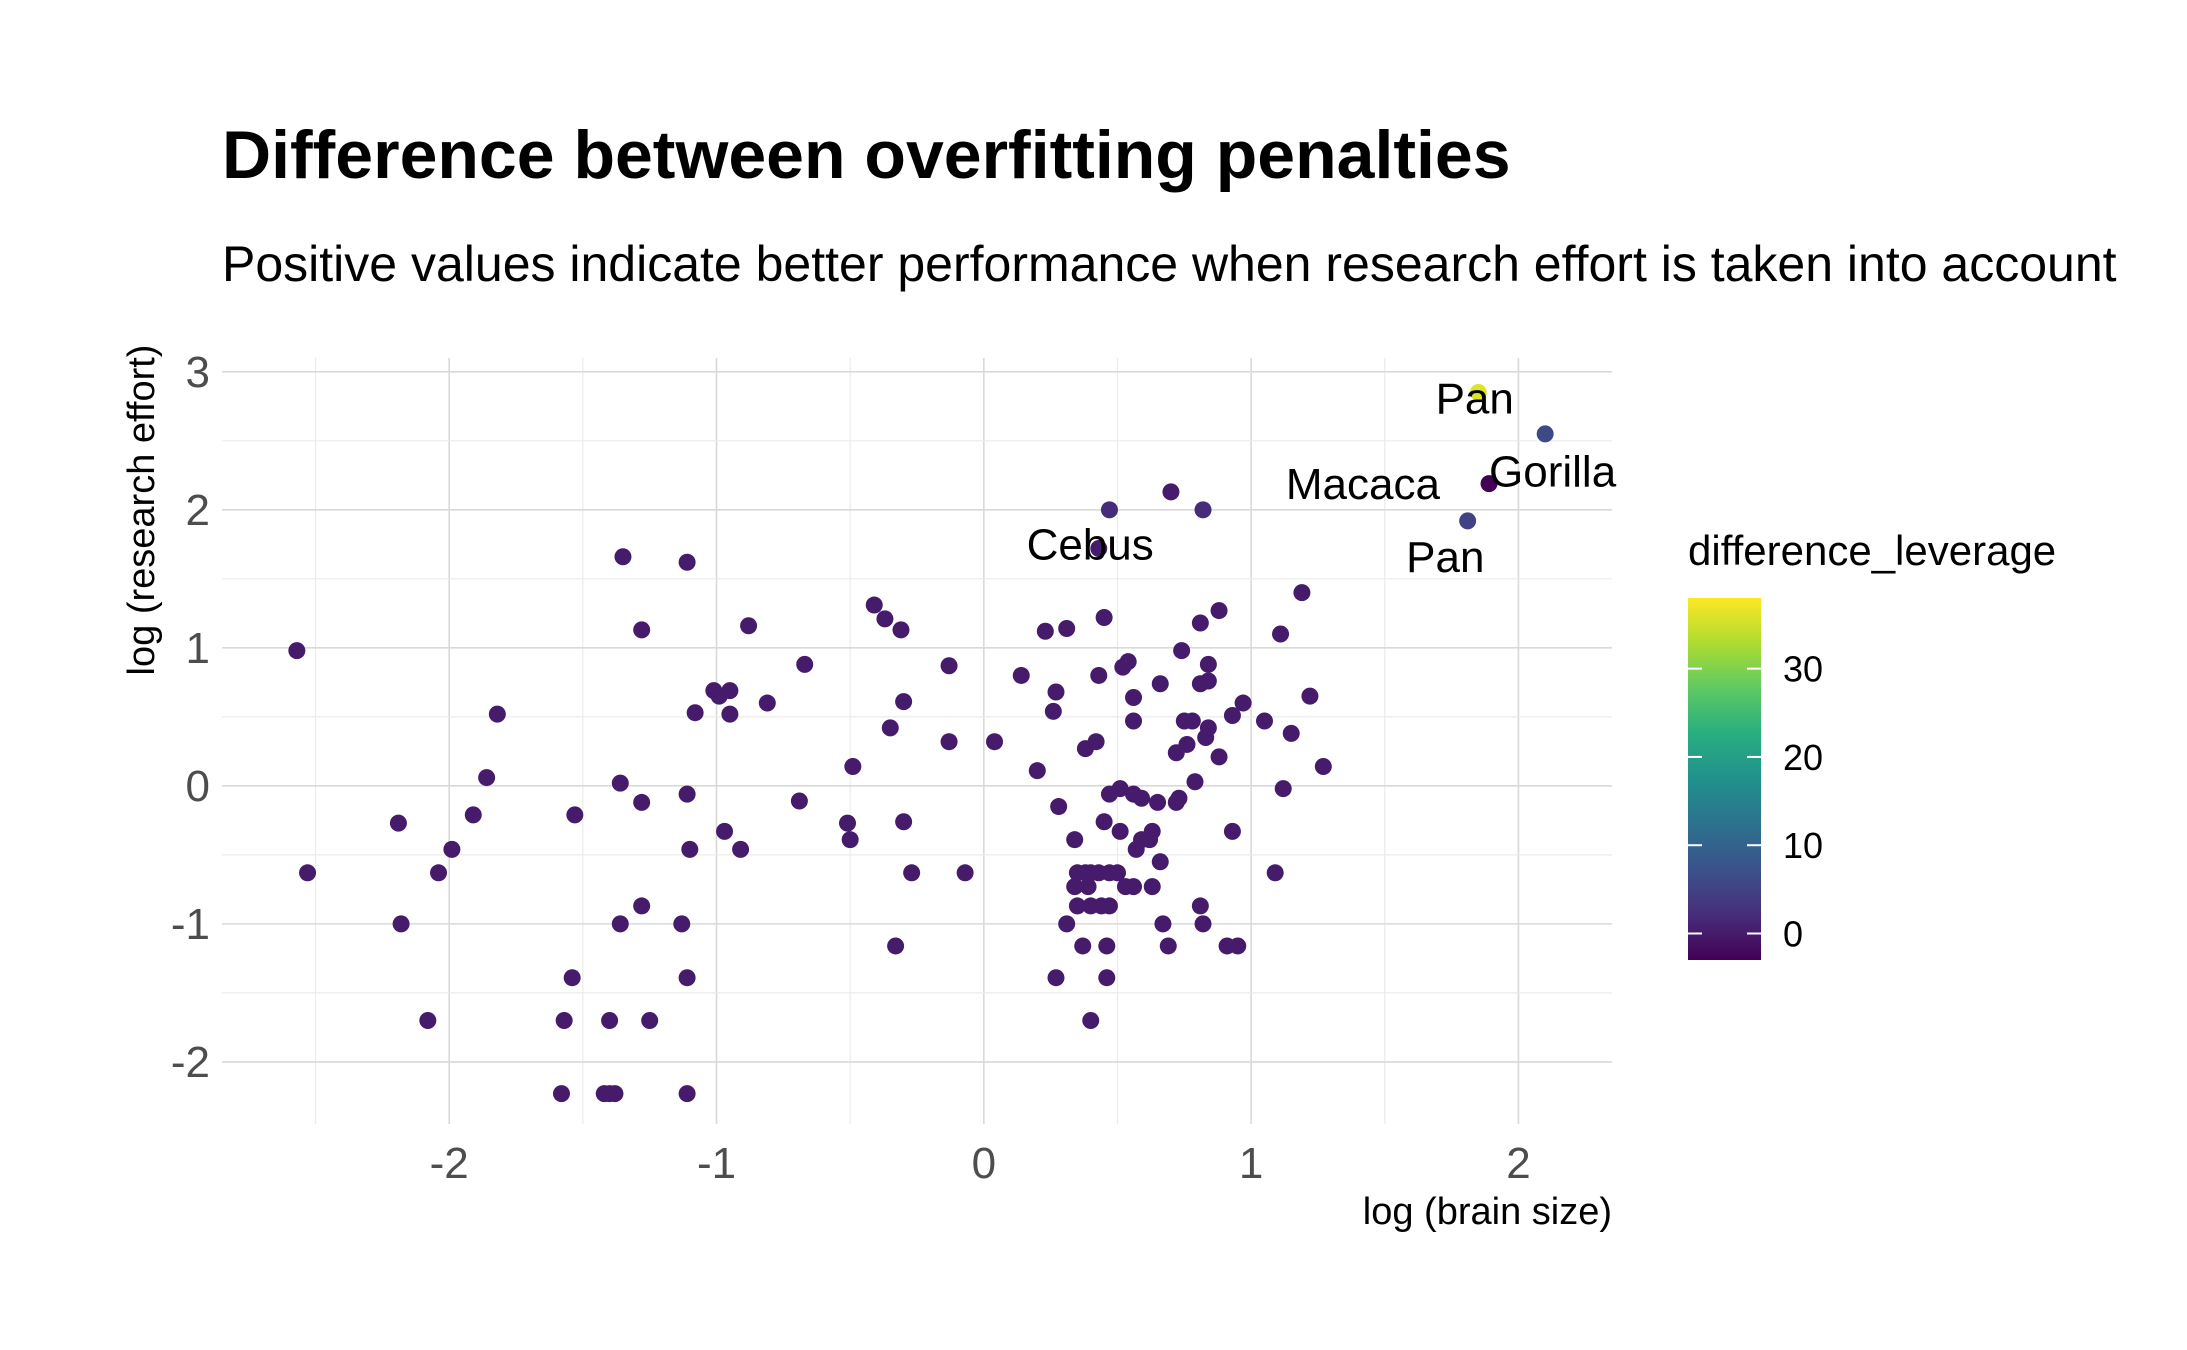 The height and width of the screenshot is (1350, 2187). Describe the element at coordinates (1518, 1163) in the screenshot. I see `x-tick-label: 2` at that location.